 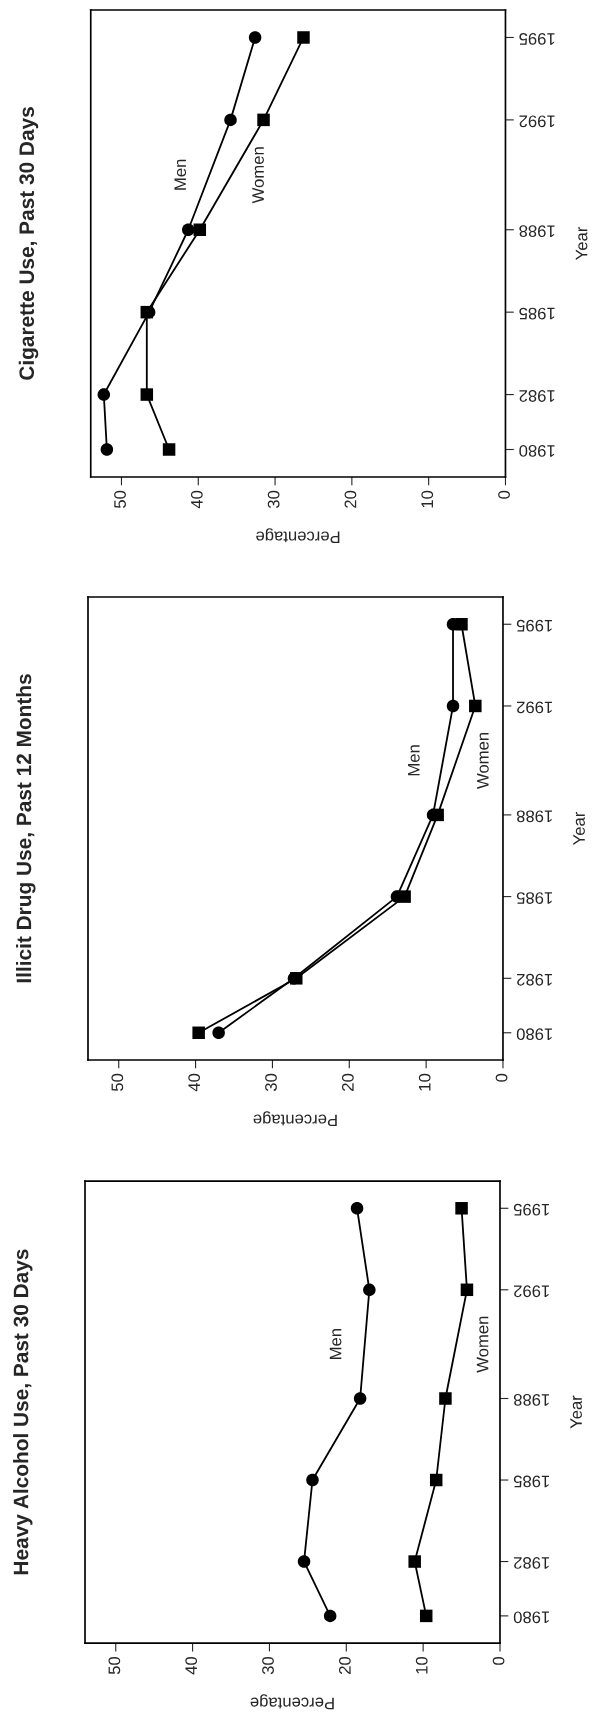 What do you see at coordinates (28, 243) in the screenshot?
I see `text: Cigarette Use, Past 30 Days` at bounding box center [28, 243].